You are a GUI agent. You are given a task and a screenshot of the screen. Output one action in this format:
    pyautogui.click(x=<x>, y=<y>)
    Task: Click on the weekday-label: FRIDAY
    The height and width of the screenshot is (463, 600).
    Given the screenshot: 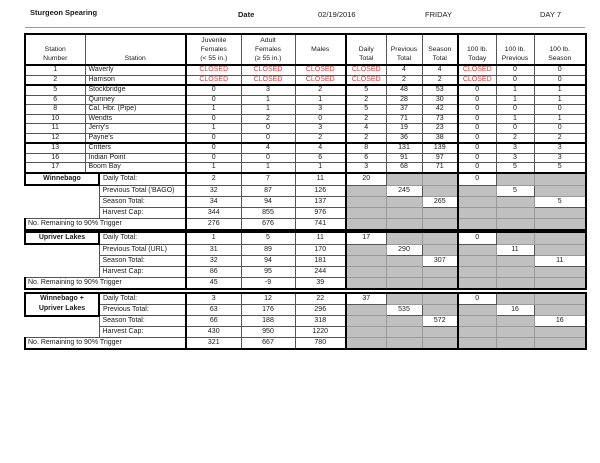 What is the action you would take?
    pyautogui.click(x=438, y=14)
    